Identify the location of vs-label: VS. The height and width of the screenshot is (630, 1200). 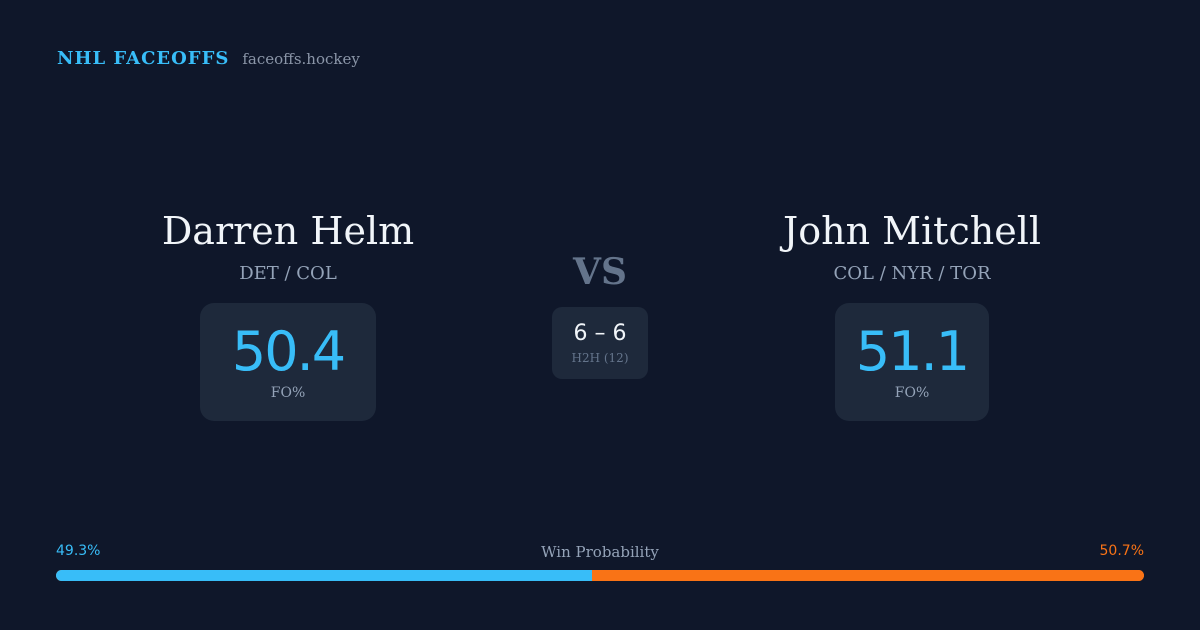
(600, 272).